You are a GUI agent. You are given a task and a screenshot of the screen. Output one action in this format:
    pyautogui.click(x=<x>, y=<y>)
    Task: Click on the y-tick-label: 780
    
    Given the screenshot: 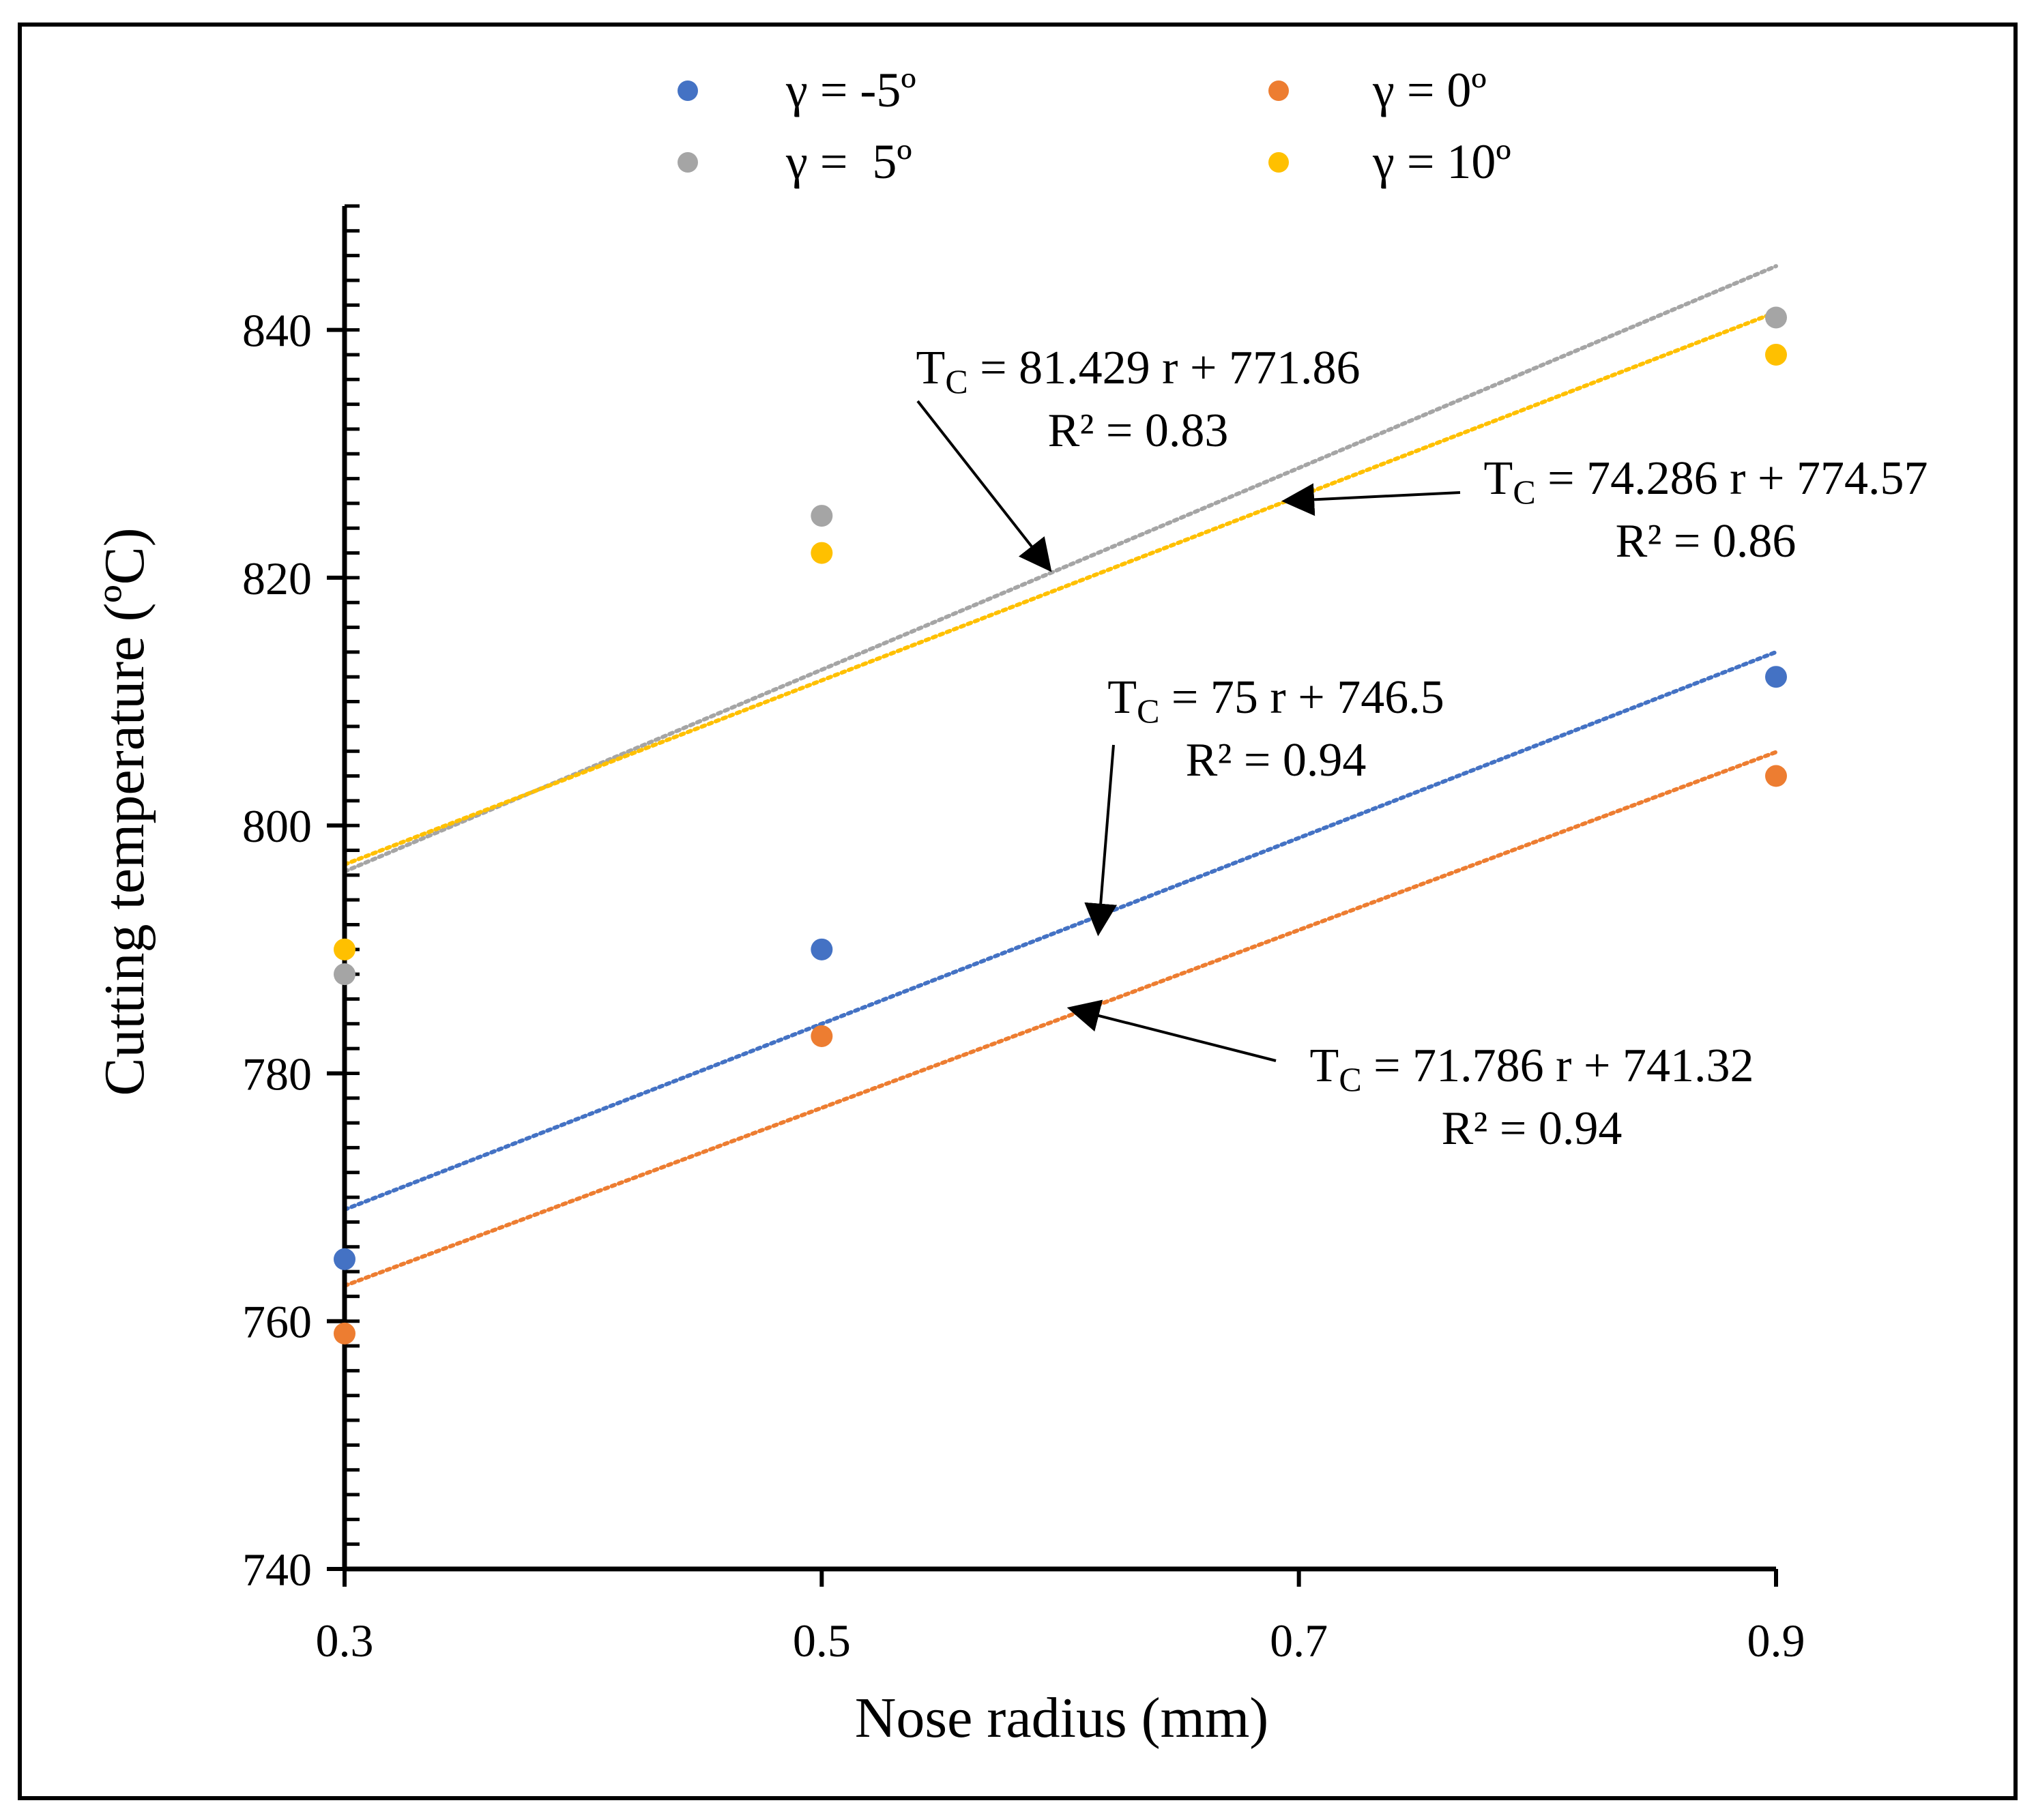 What is the action you would take?
    pyautogui.click(x=277, y=1074)
    